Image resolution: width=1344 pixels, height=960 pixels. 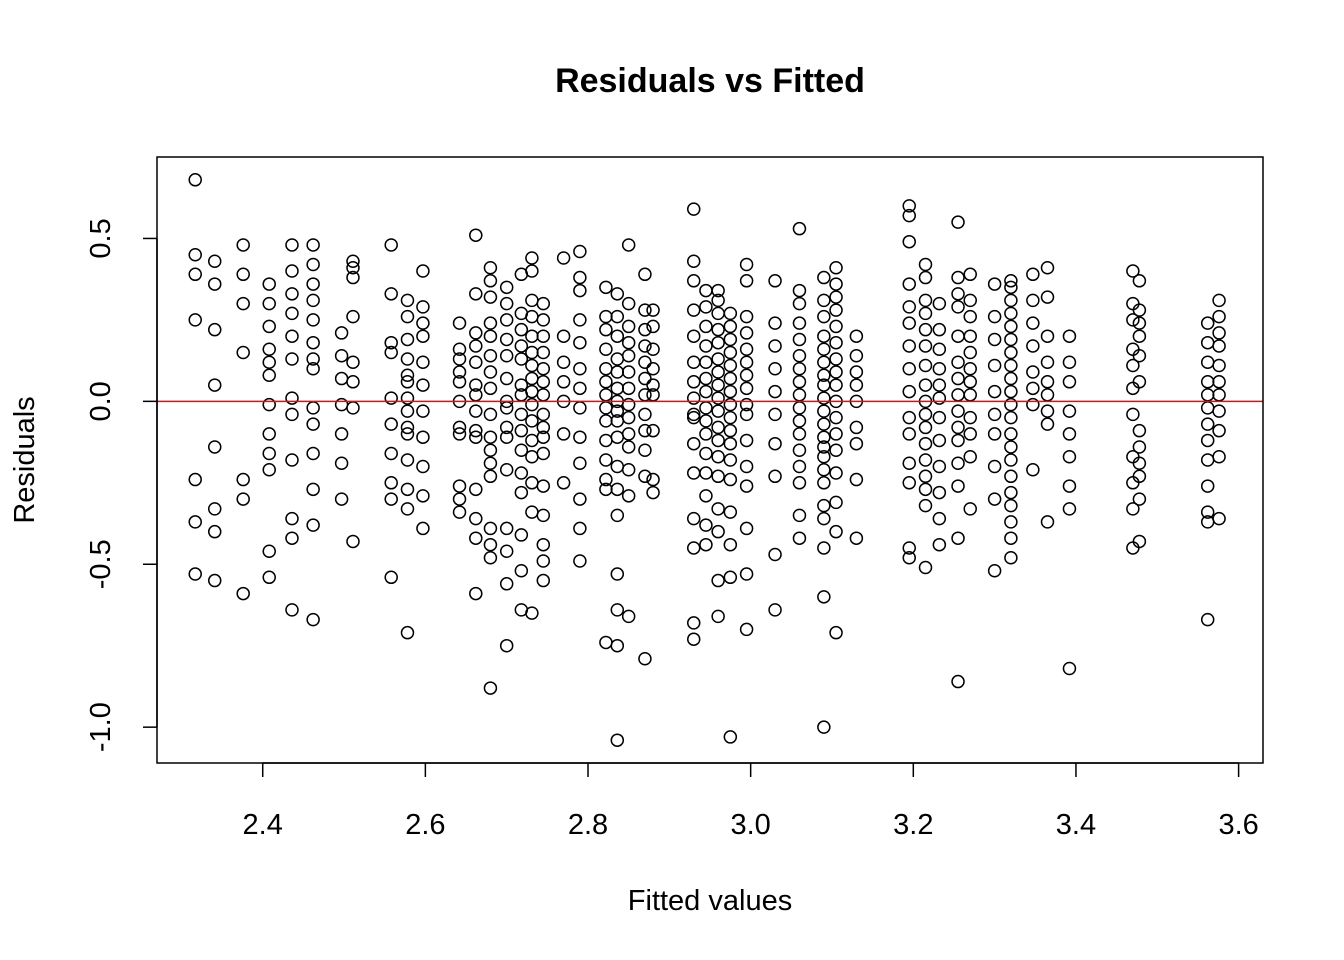 What do you see at coordinates (1238, 825) in the screenshot?
I see `x-tick-label: 3.6` at bounding box center [1238, 825].